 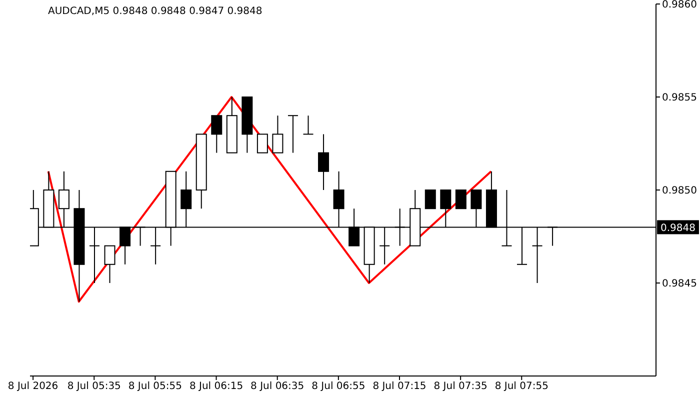 I want to click on x-tick-label: 8 Jul 07:15, so click(x=399, y=386).